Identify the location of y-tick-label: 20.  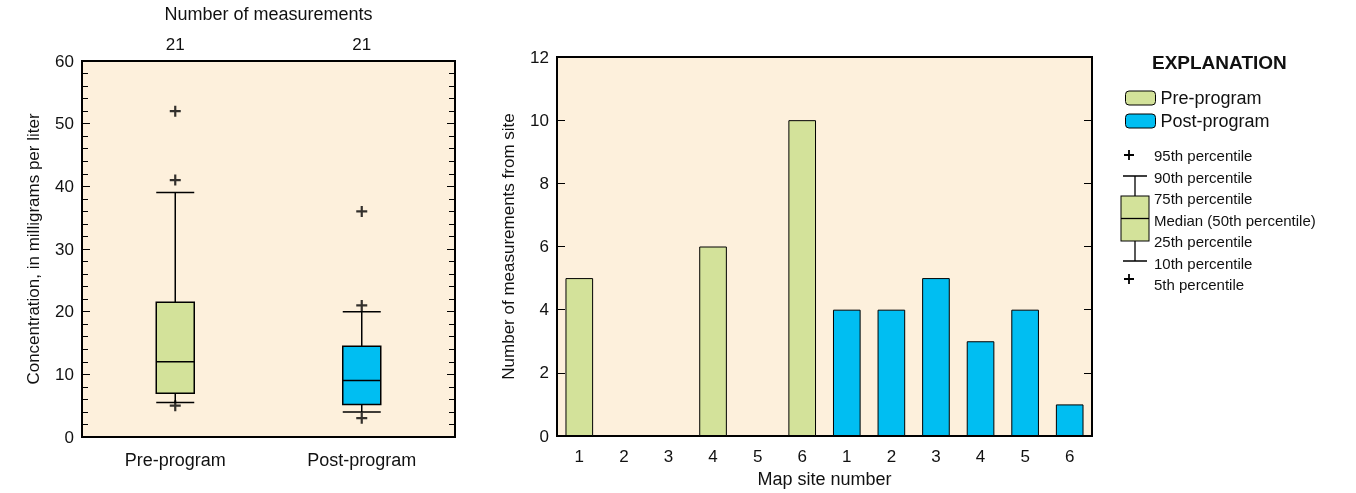
(64, 312).